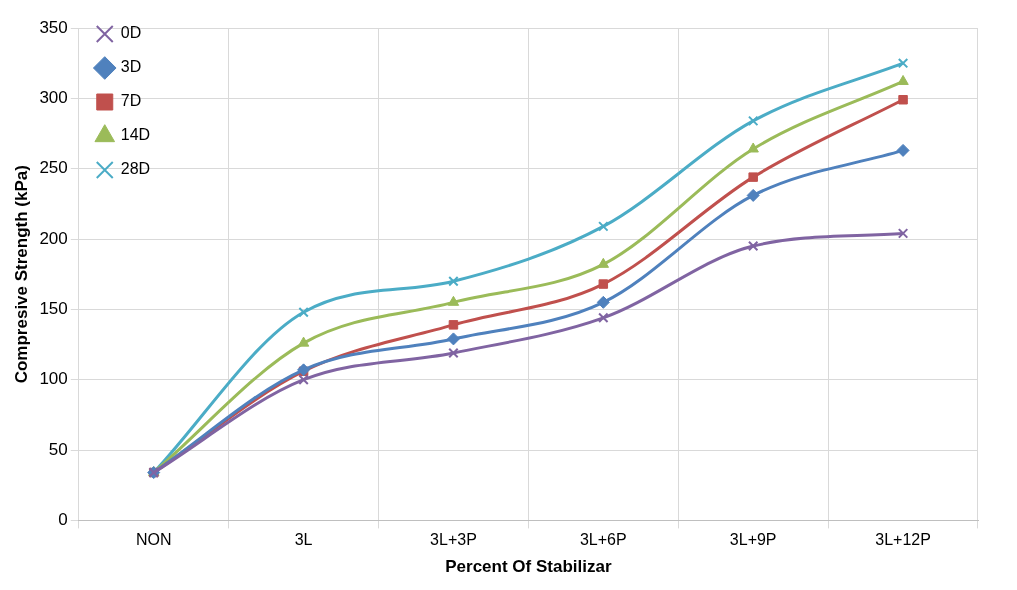 This screenshot has height=590, width=1017. I want to click on legend-label: 0D, so click(131, 33).